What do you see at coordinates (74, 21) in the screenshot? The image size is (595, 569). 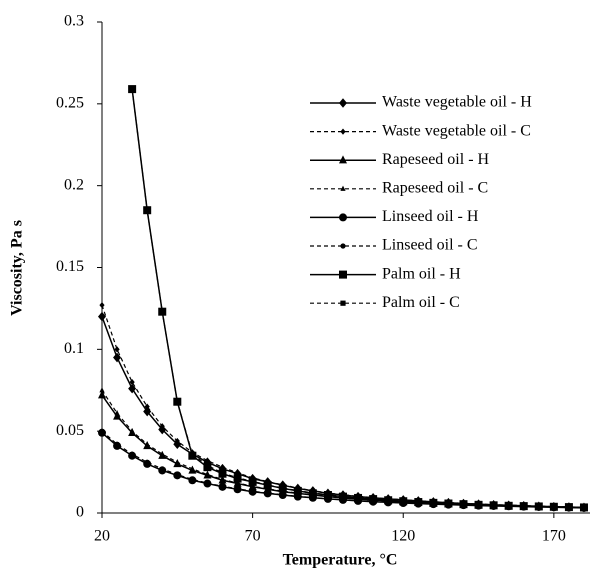 I see `y-tick-label: 0.3` at bounding box center [74, 21].